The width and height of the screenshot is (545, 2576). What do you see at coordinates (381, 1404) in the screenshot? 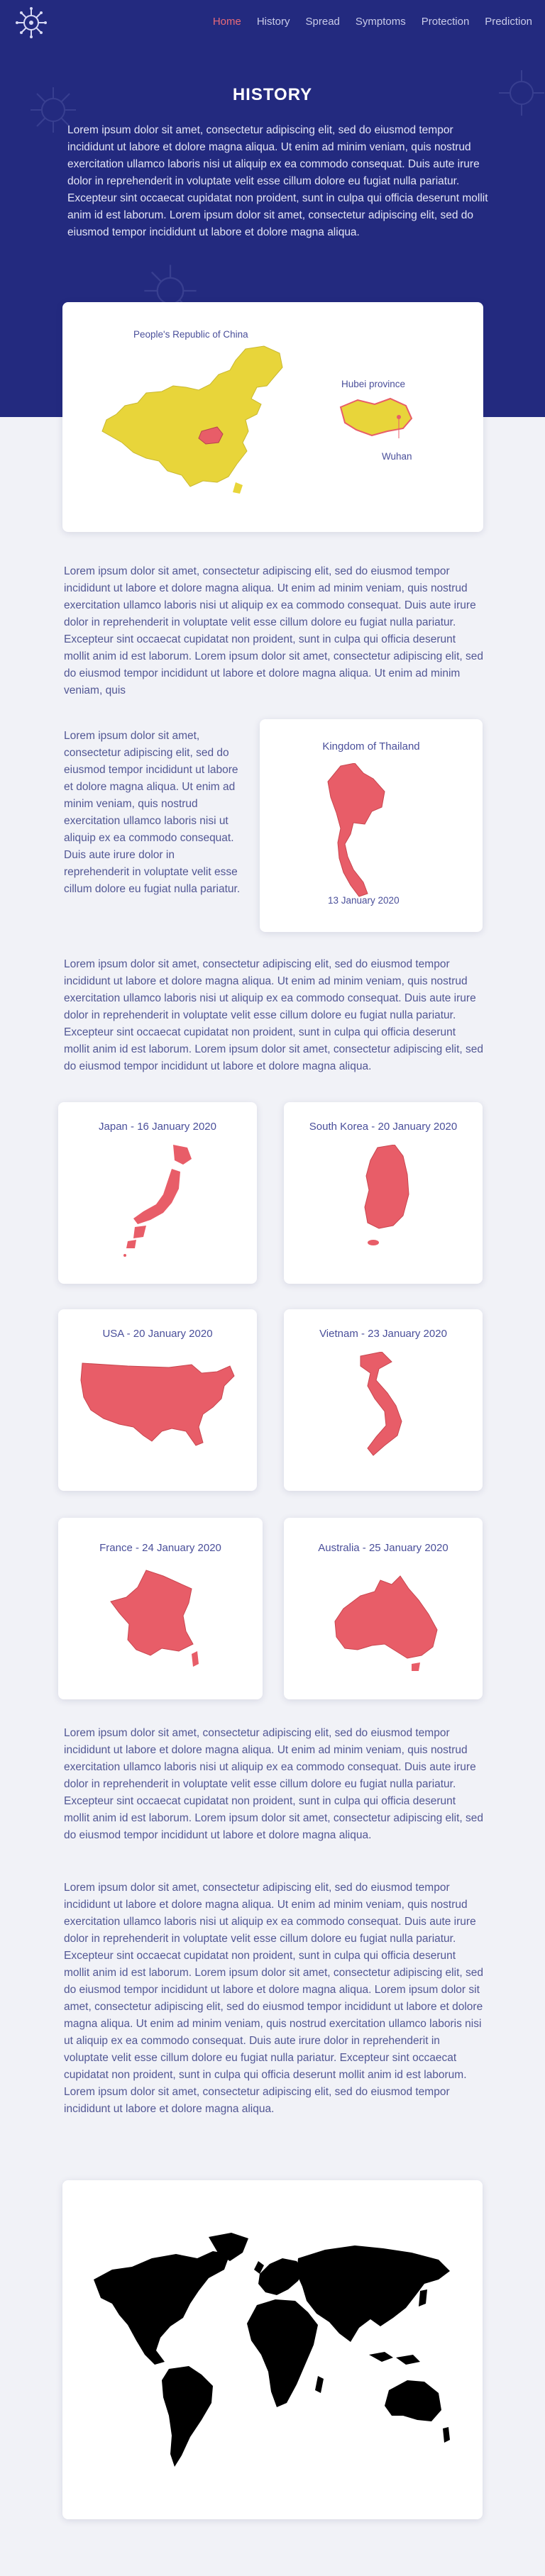
I see `vietnam-map-icon` at bounding box center [381, 1404].